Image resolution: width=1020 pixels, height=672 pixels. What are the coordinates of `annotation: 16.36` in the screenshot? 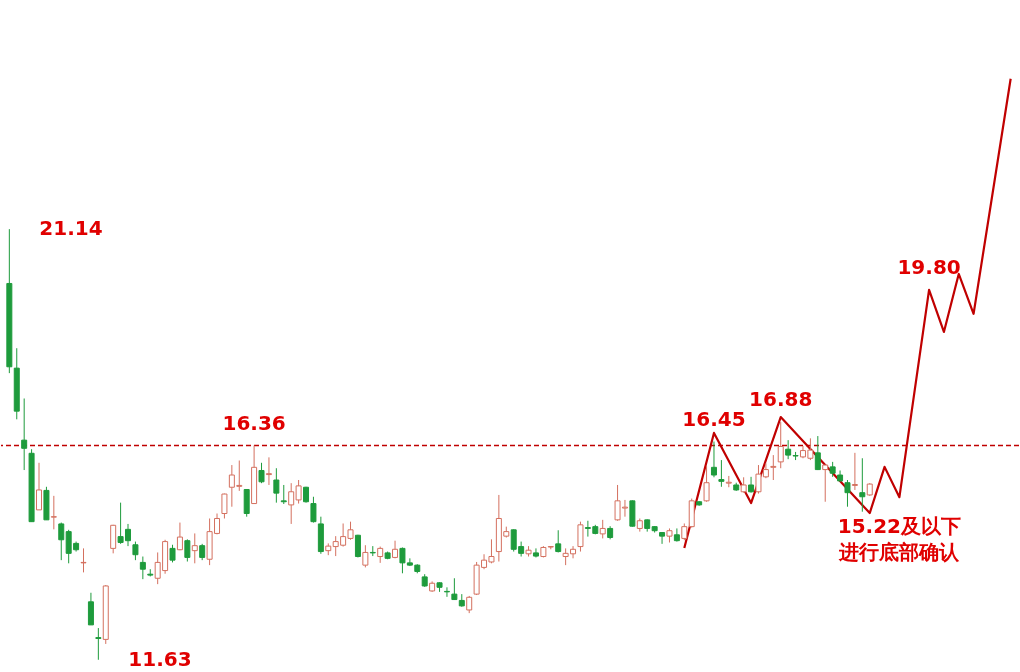 It's located at (254, 422).